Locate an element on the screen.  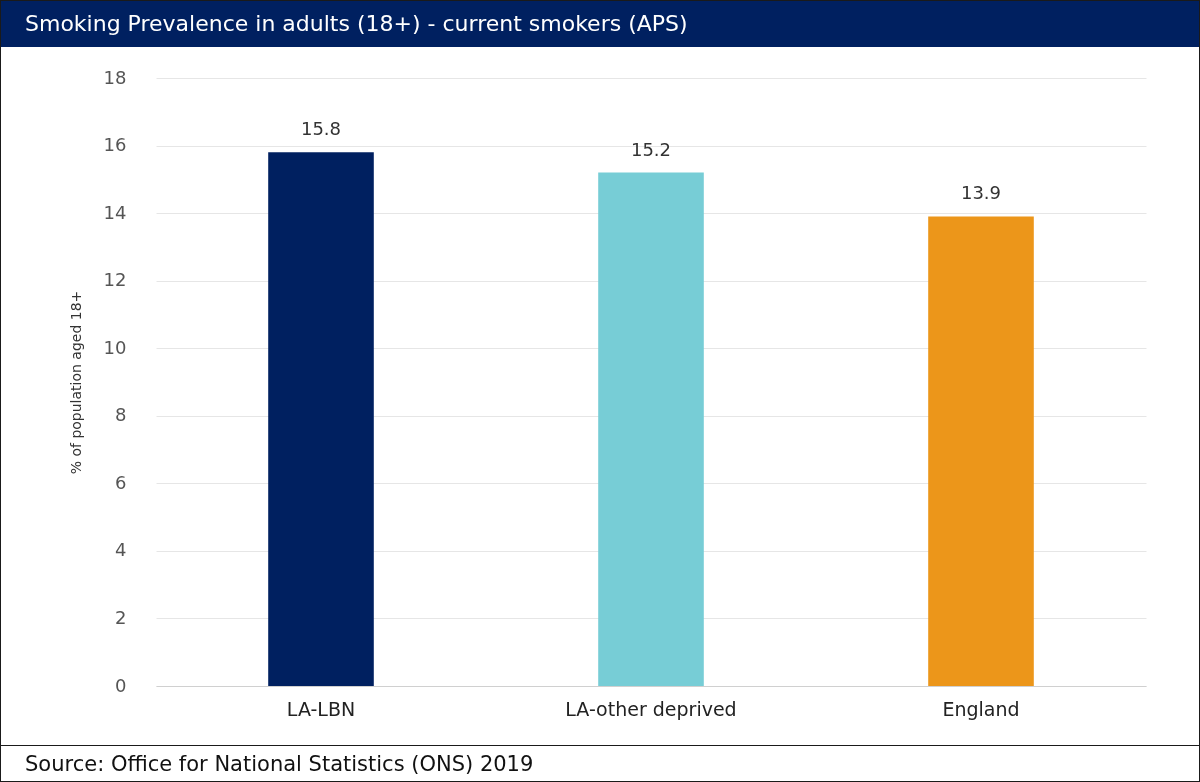
y-tick-label: 12 is located at coordinates (115, 280).